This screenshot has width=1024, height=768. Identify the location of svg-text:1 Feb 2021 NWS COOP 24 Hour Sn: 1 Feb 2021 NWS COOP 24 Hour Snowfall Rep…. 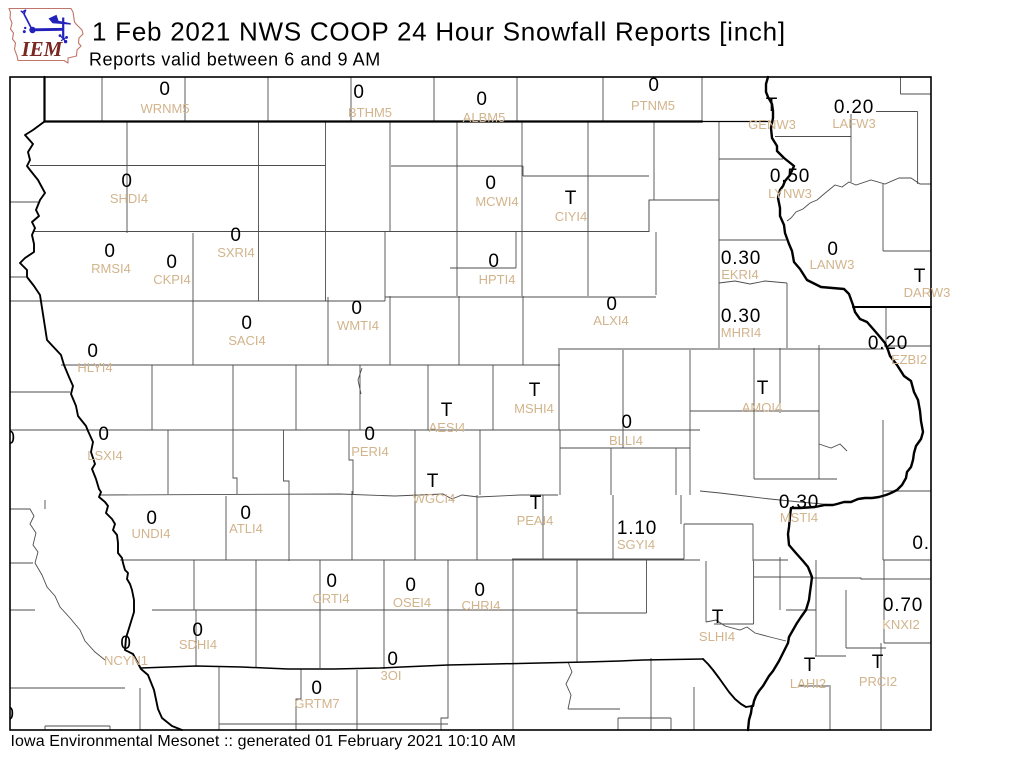
(439, 32).